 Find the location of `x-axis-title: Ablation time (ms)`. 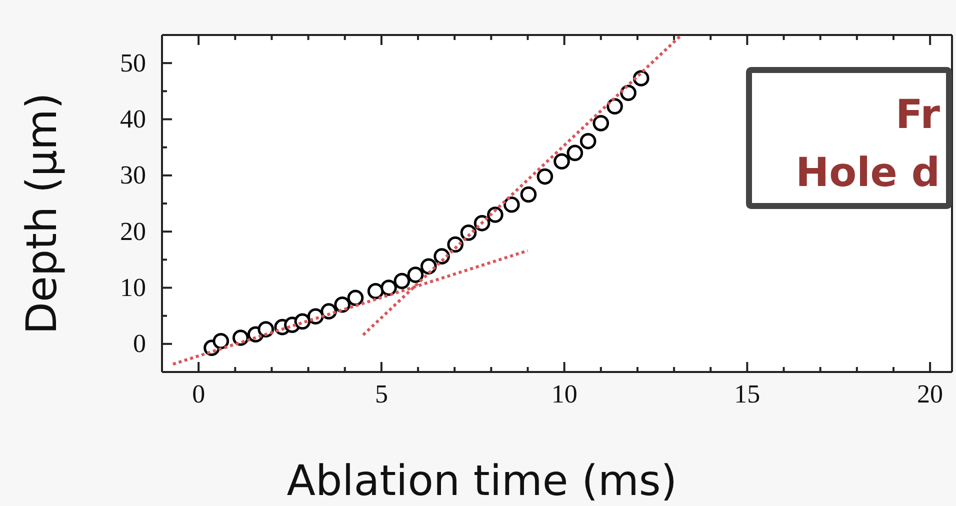

x-axis-title: Ablation time (ms) is located at coordinates (482, 480).